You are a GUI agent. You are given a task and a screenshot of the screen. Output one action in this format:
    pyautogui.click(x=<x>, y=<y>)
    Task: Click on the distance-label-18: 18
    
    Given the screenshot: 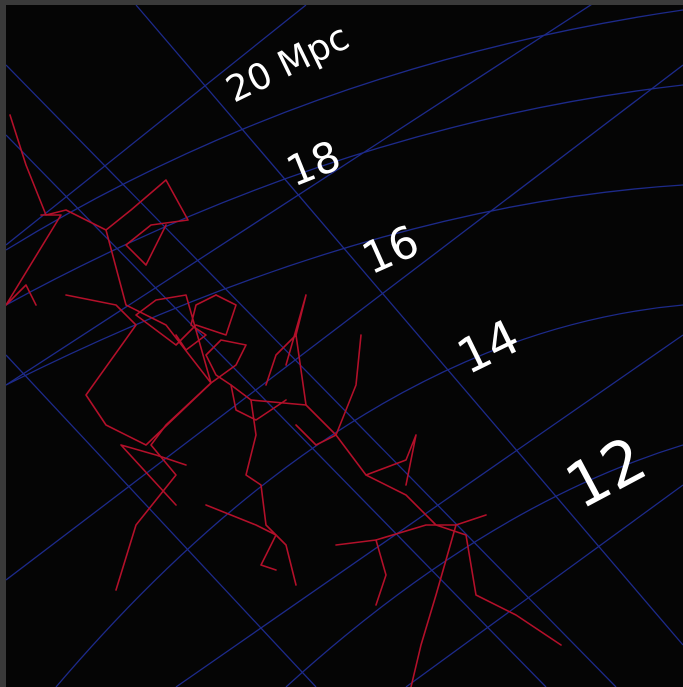 What is the action you would take?
    pyautogui.click(x=313, y=163)
    